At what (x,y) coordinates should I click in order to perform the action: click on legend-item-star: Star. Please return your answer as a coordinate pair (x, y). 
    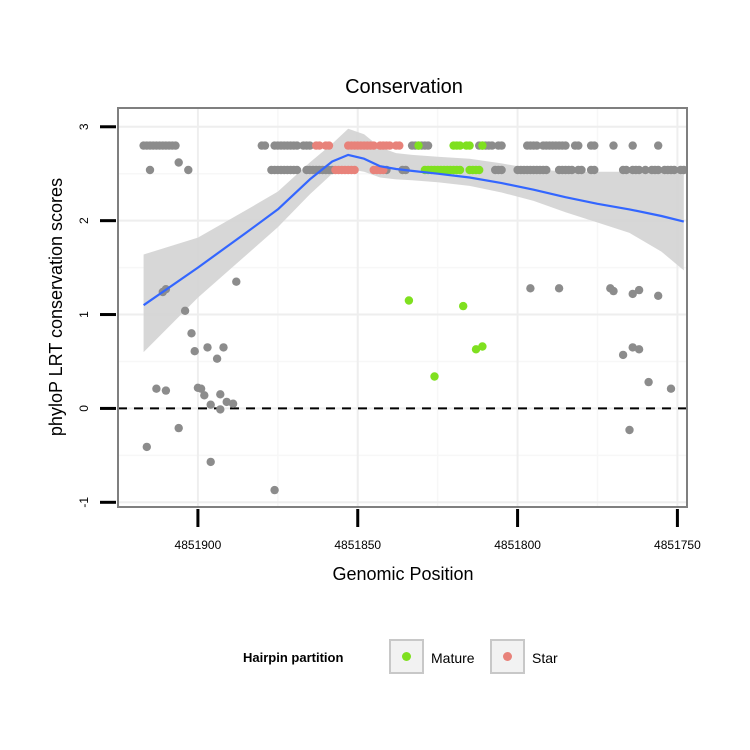
    Looking at the image, I should click on (524, 656).